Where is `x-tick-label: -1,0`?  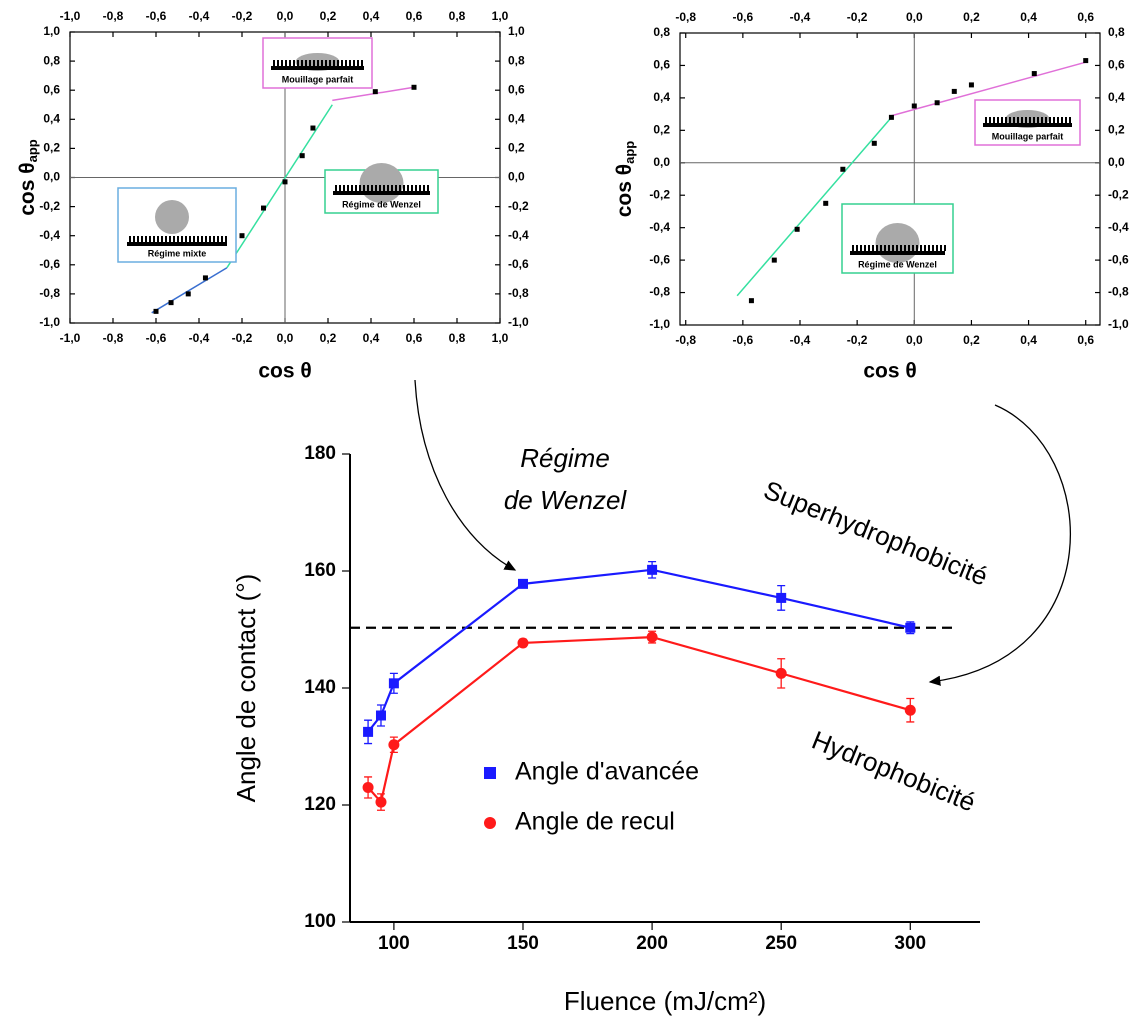 x-tick-label: -1,0 is located at coordinates (70, 16).